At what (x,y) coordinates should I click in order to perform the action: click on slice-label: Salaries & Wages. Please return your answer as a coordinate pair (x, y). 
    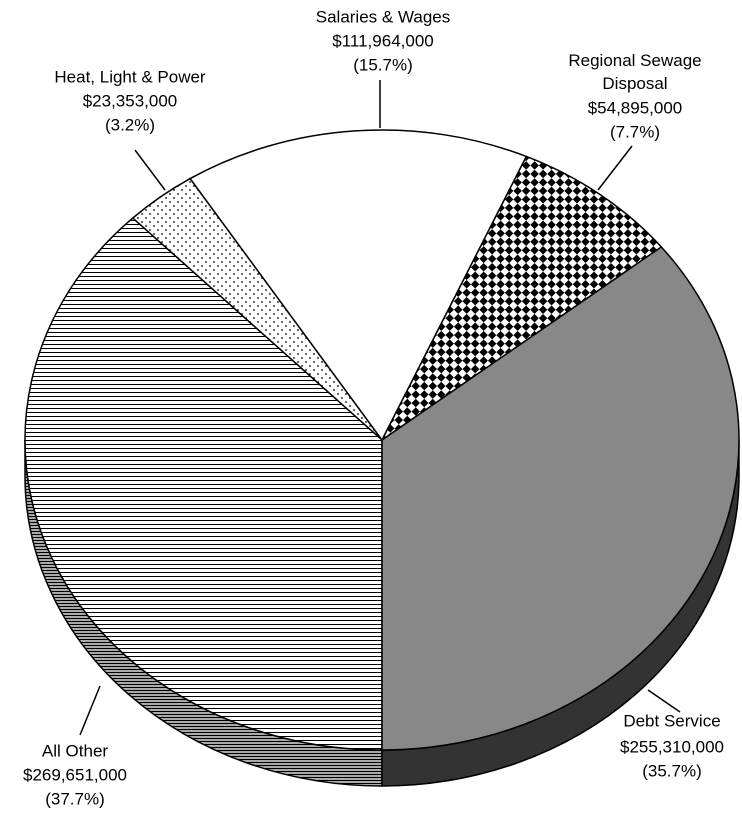
    Looking at the image, I should click on (383, 16).